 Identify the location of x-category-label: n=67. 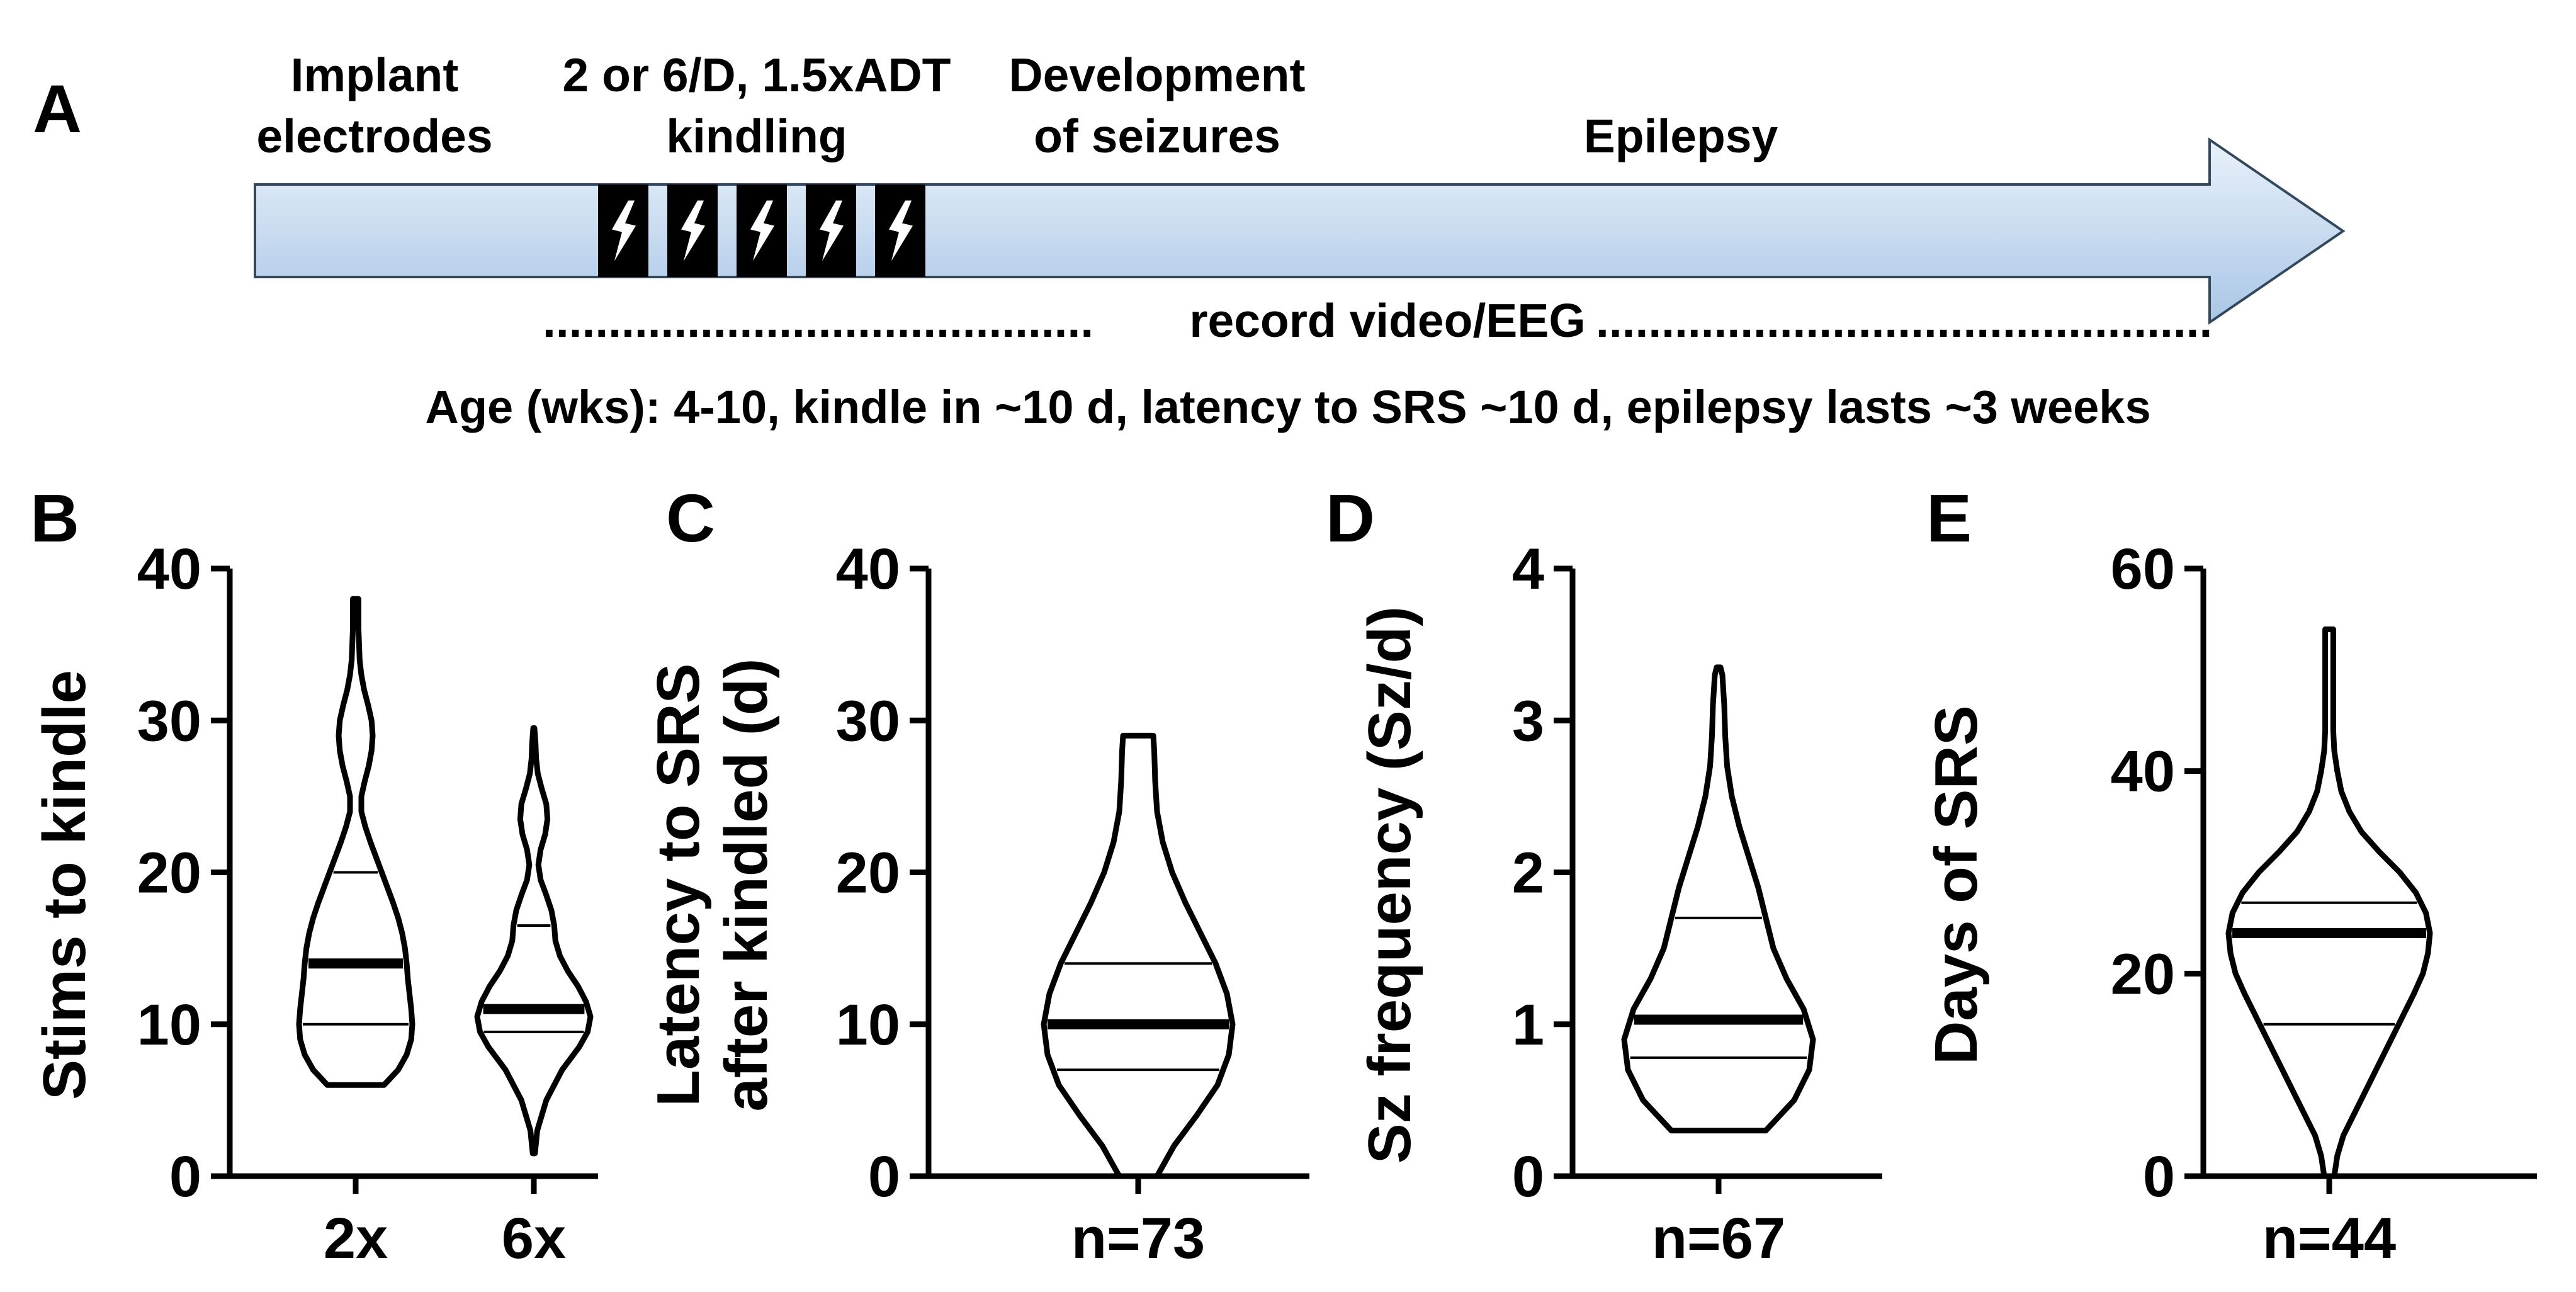
(1718, 1238).